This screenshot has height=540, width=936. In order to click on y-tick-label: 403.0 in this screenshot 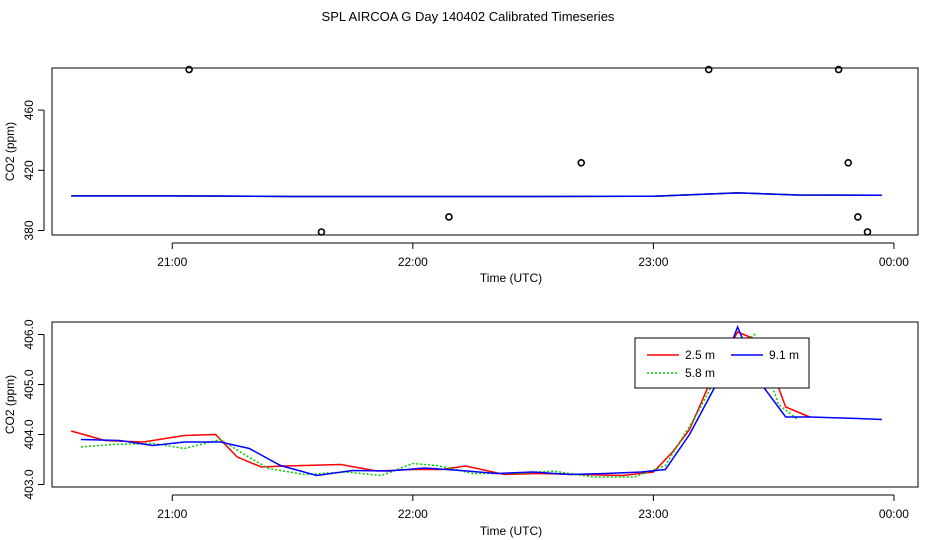, I will do `click(29, 484)`.